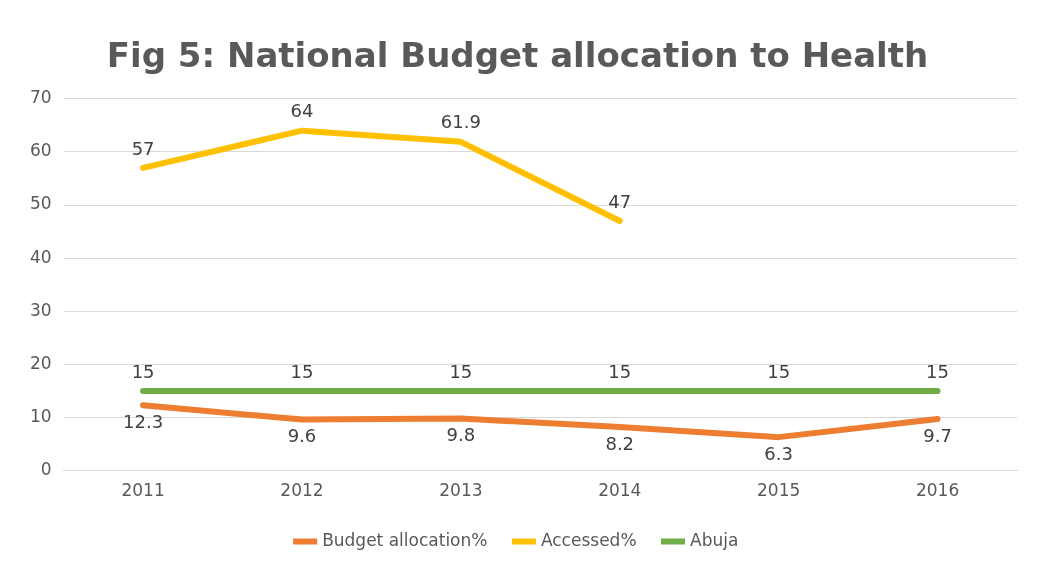 This screenshot has height=578, width=1045. Describe the element at coordinates (40, 309) in the screenshot. I see `y-tick-label: 30` at that location.